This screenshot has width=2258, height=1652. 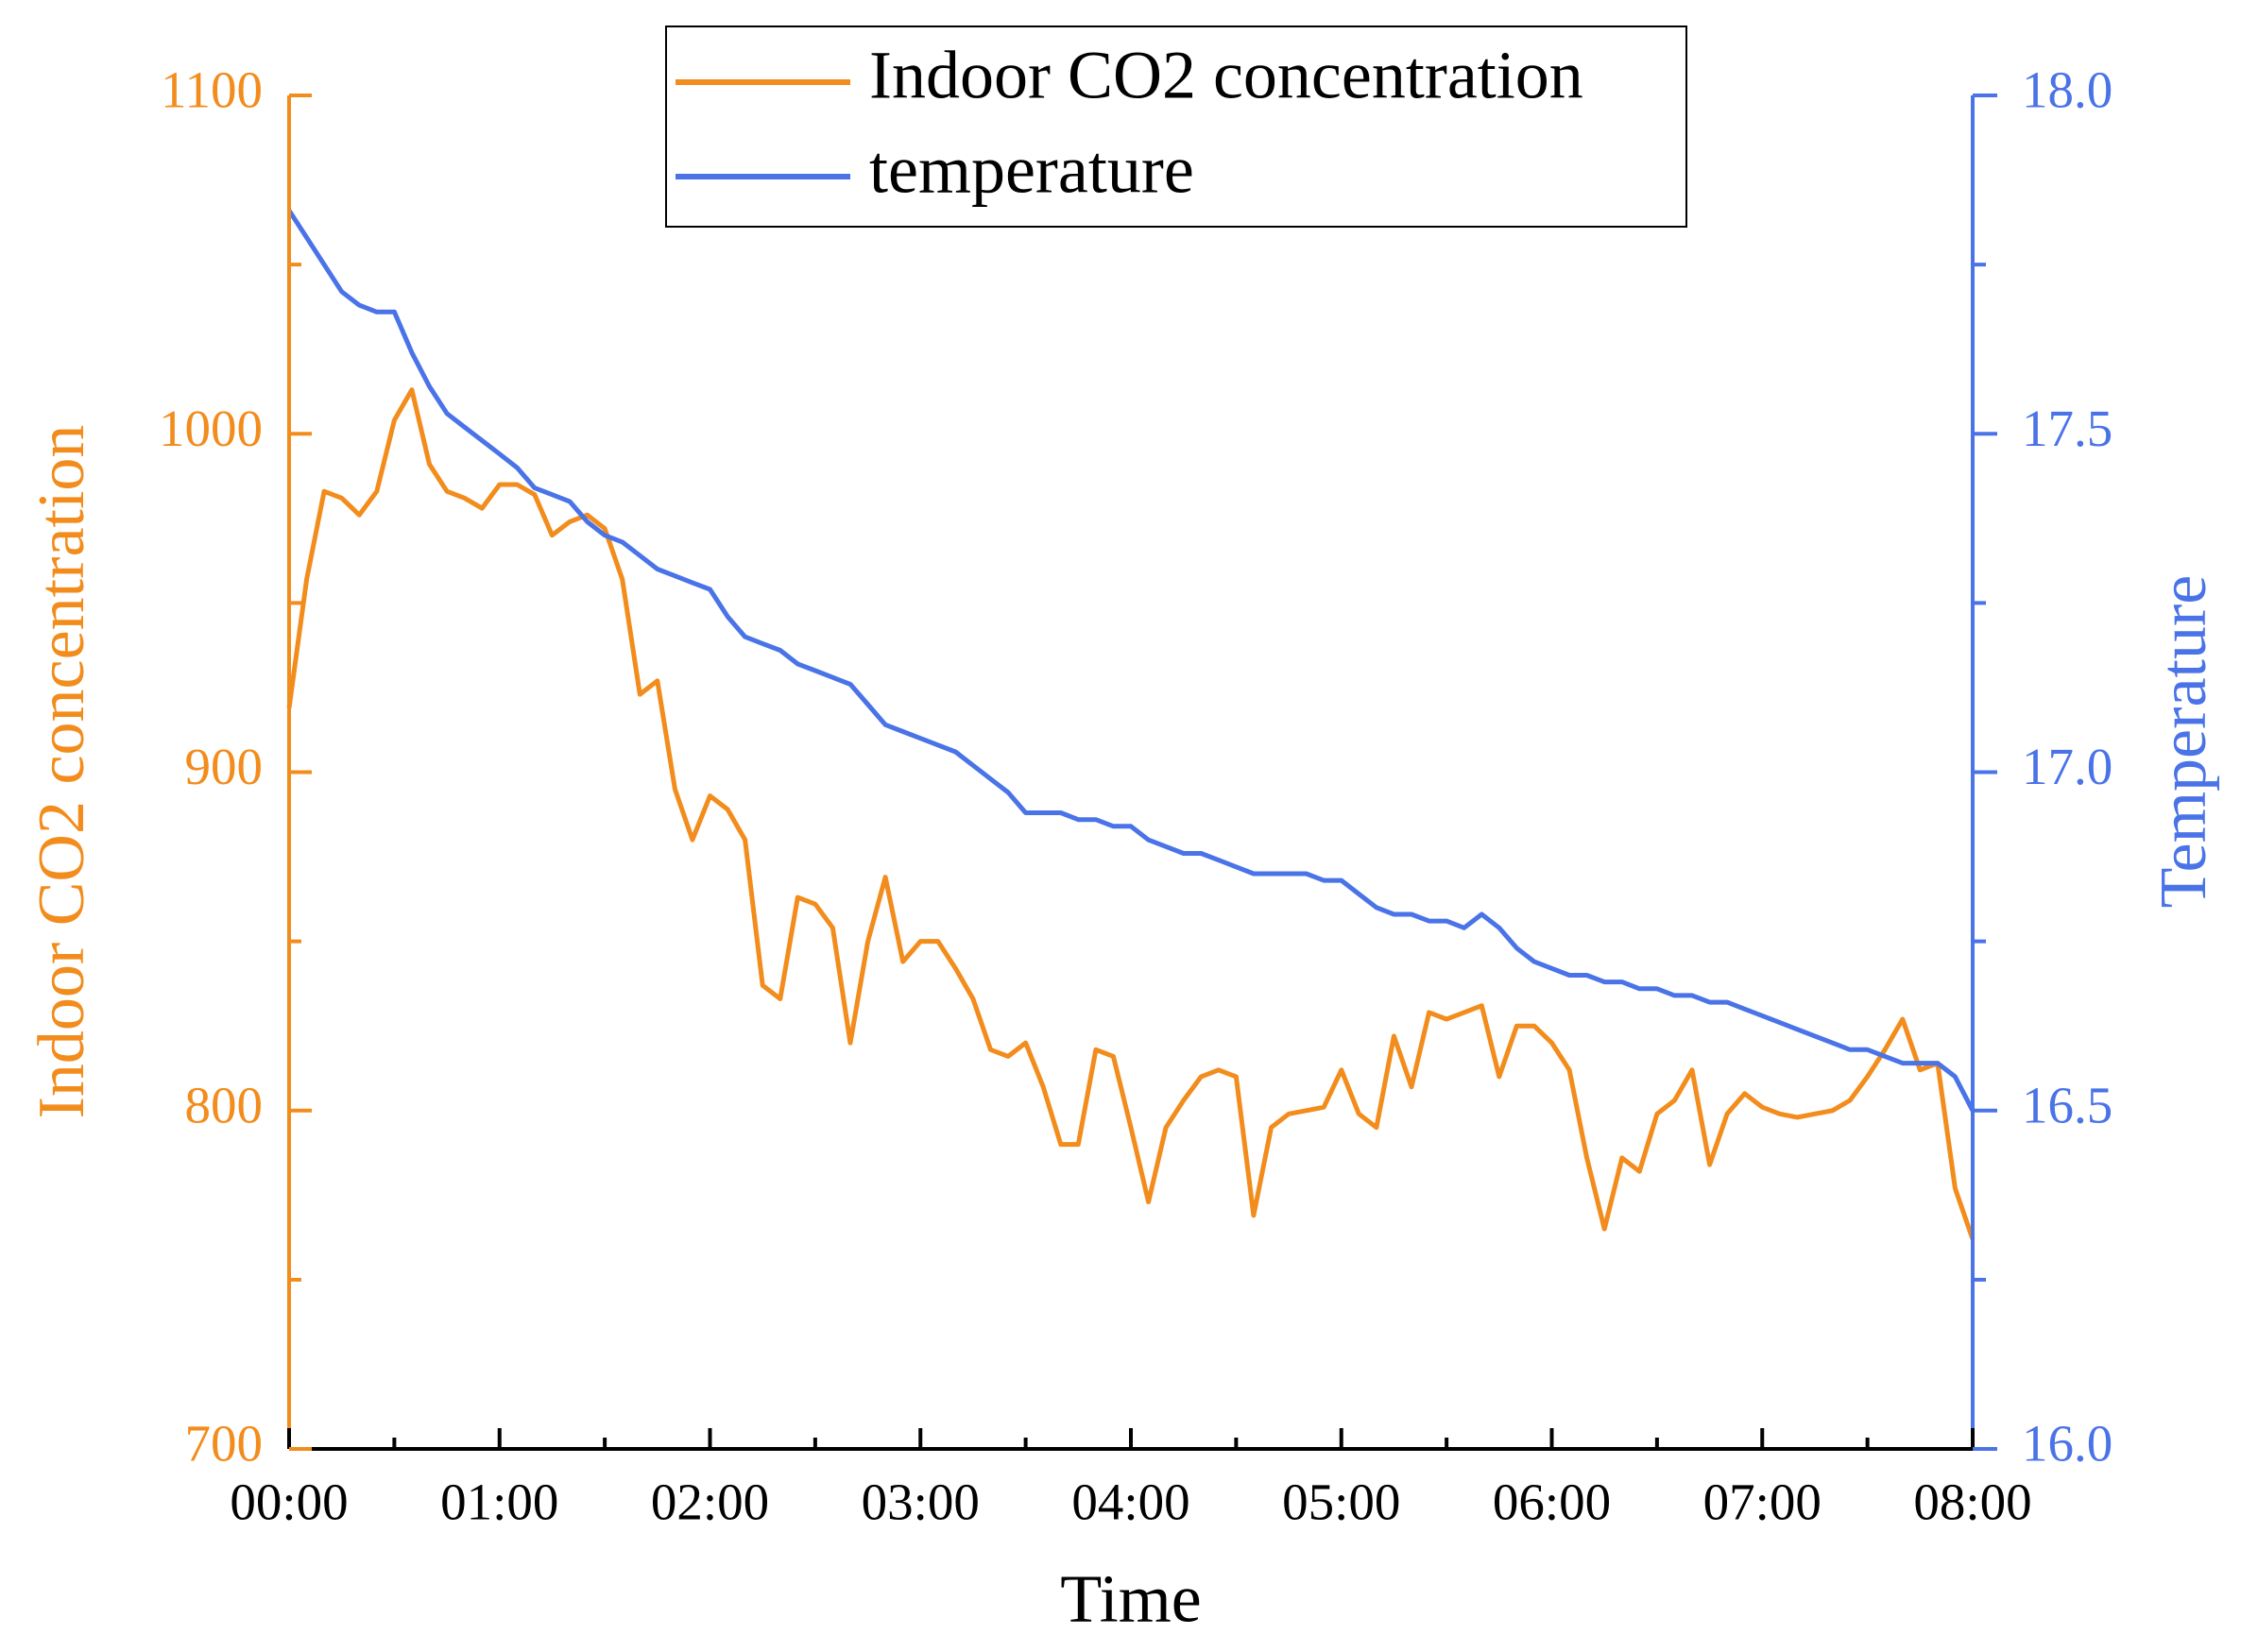 I want to click on x-tick-label: 07:00, so click(x=1763, y=1502).